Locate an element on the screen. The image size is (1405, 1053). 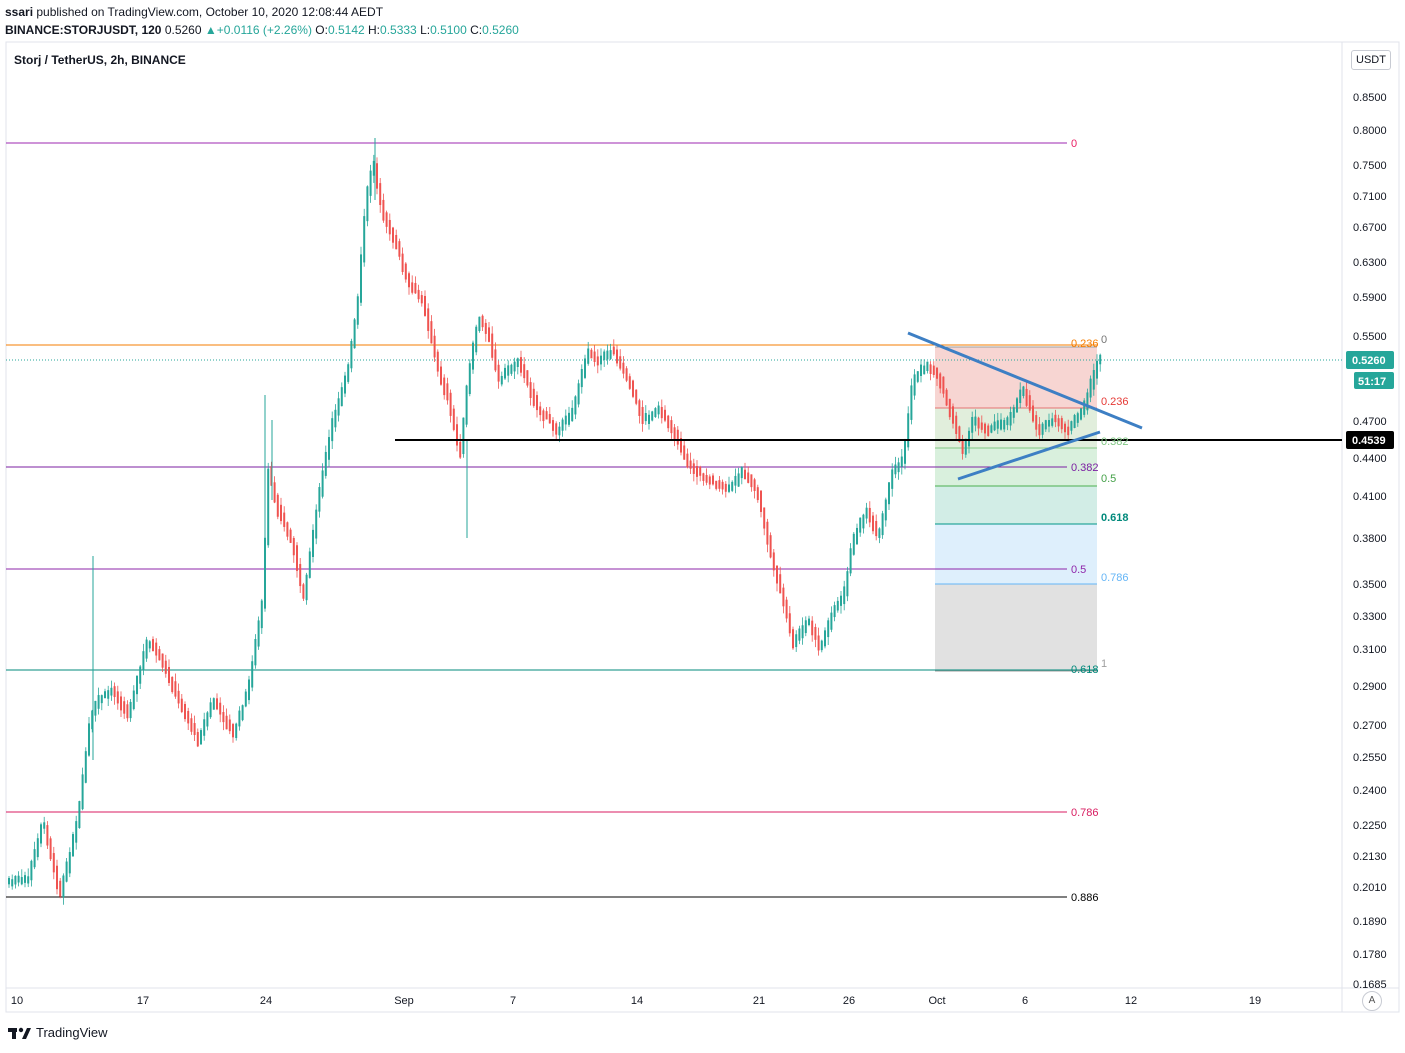
up-arrow-icon: ▲ is located at coordinates (210, 30).